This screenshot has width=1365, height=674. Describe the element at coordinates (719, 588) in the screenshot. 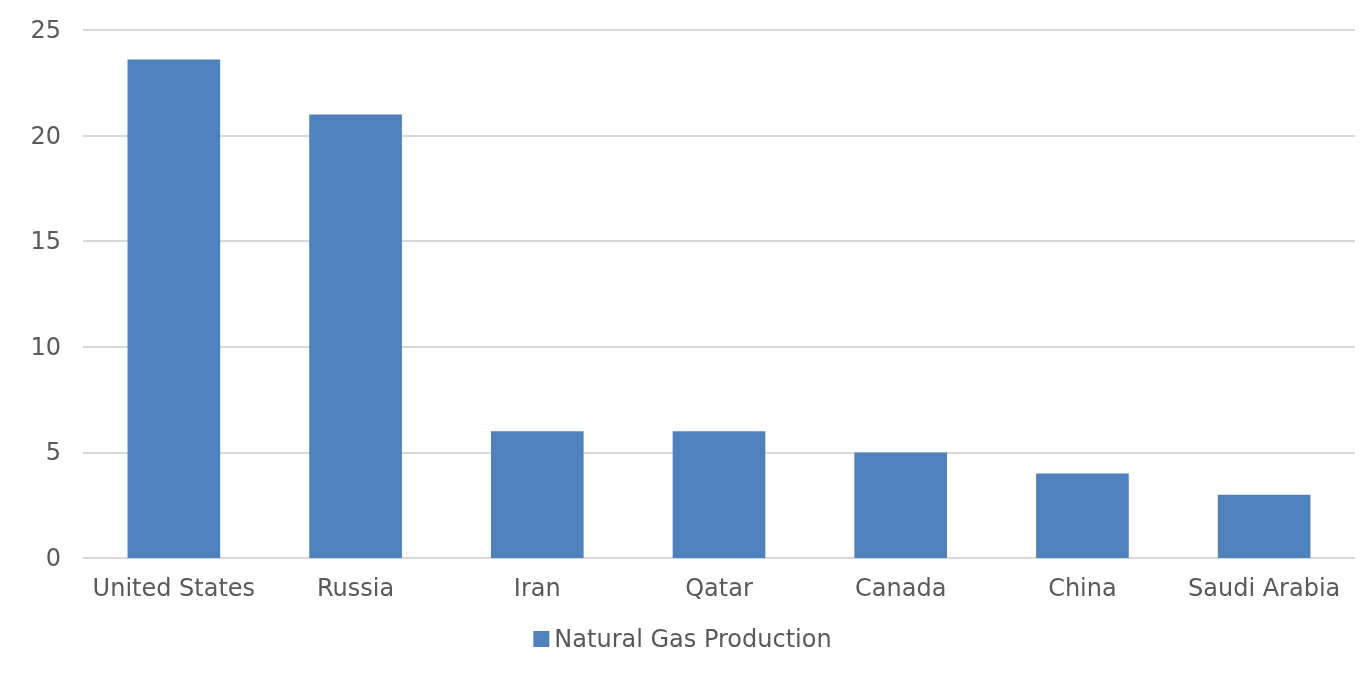

I see `x-tick-label: Qatar` at that location.